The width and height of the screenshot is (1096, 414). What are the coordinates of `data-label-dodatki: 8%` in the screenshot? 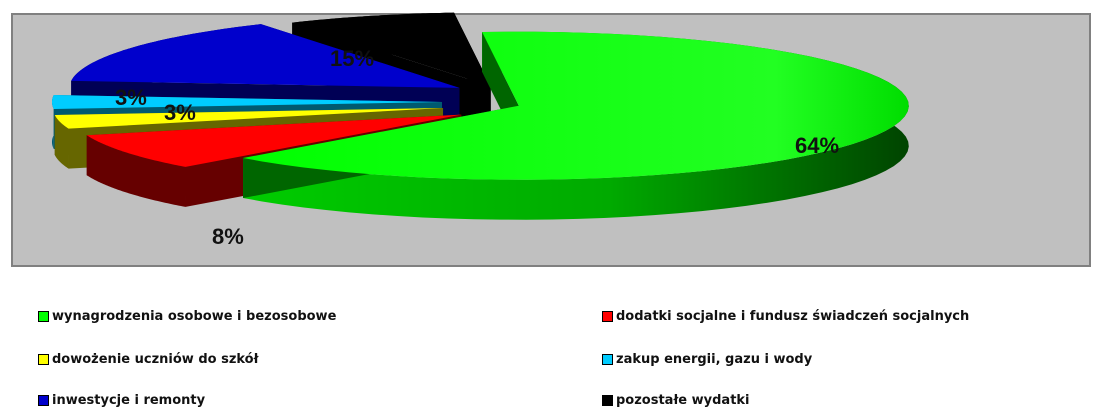 It's located at (228, 236).